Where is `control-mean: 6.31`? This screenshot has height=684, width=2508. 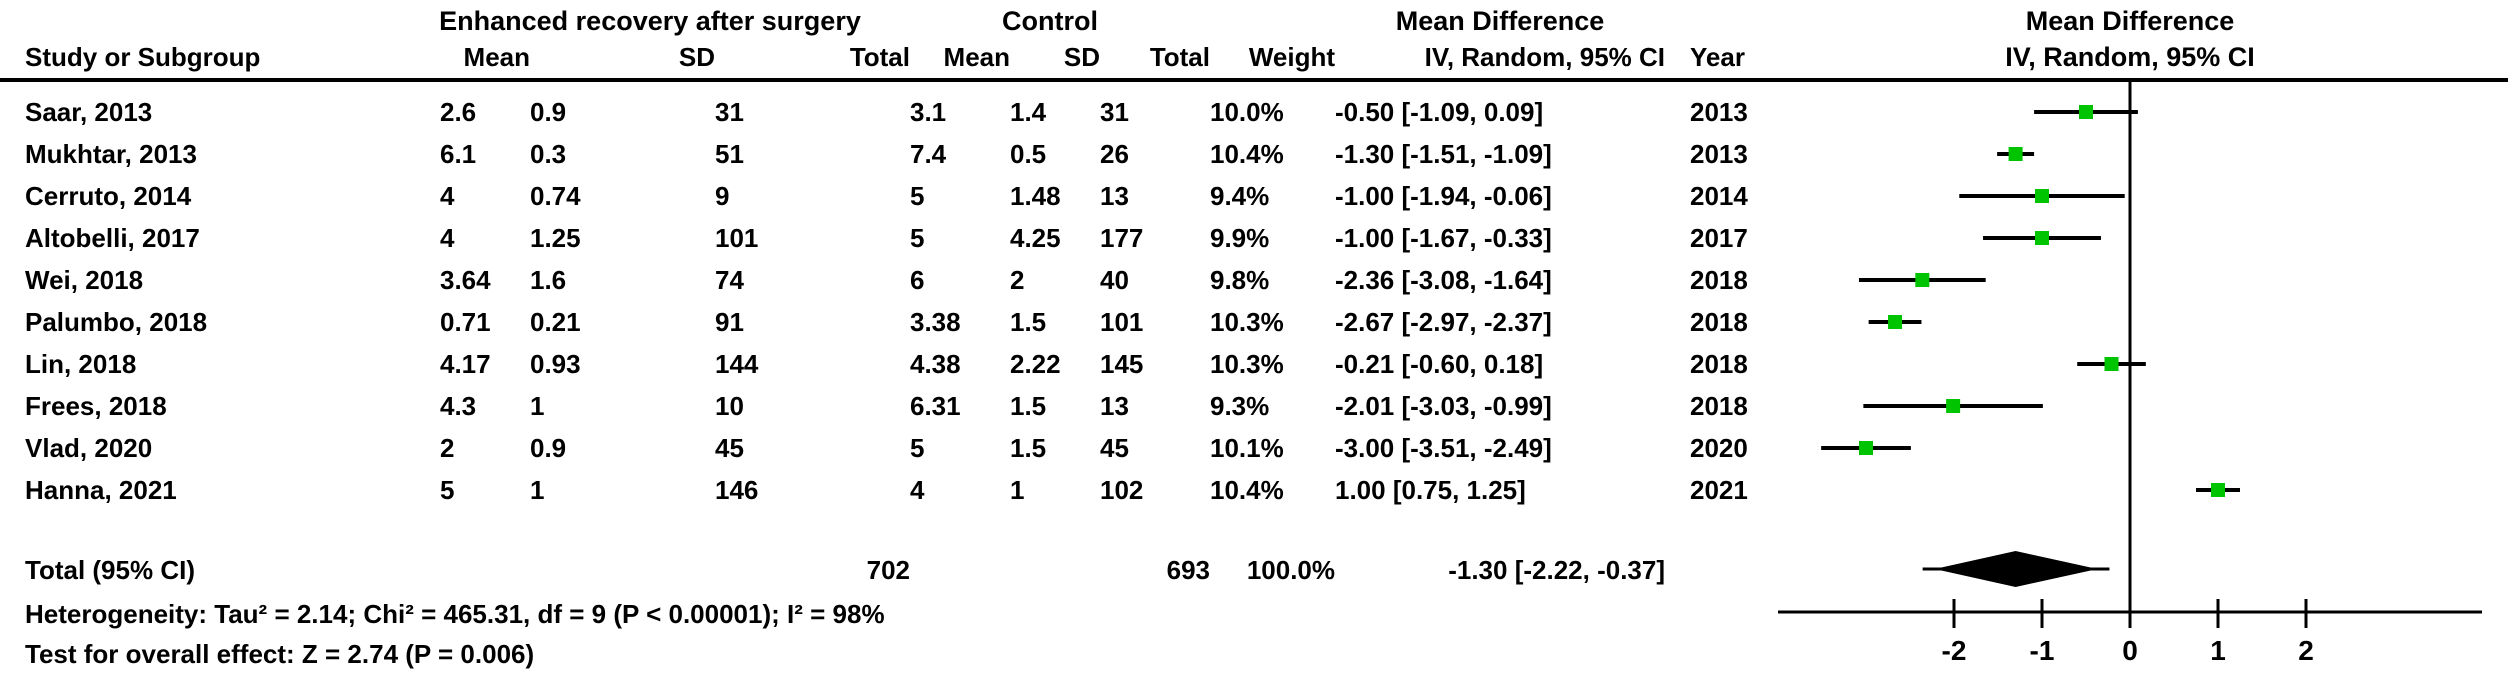 control-mean: 6.31 is located at coordinates (935, 406).